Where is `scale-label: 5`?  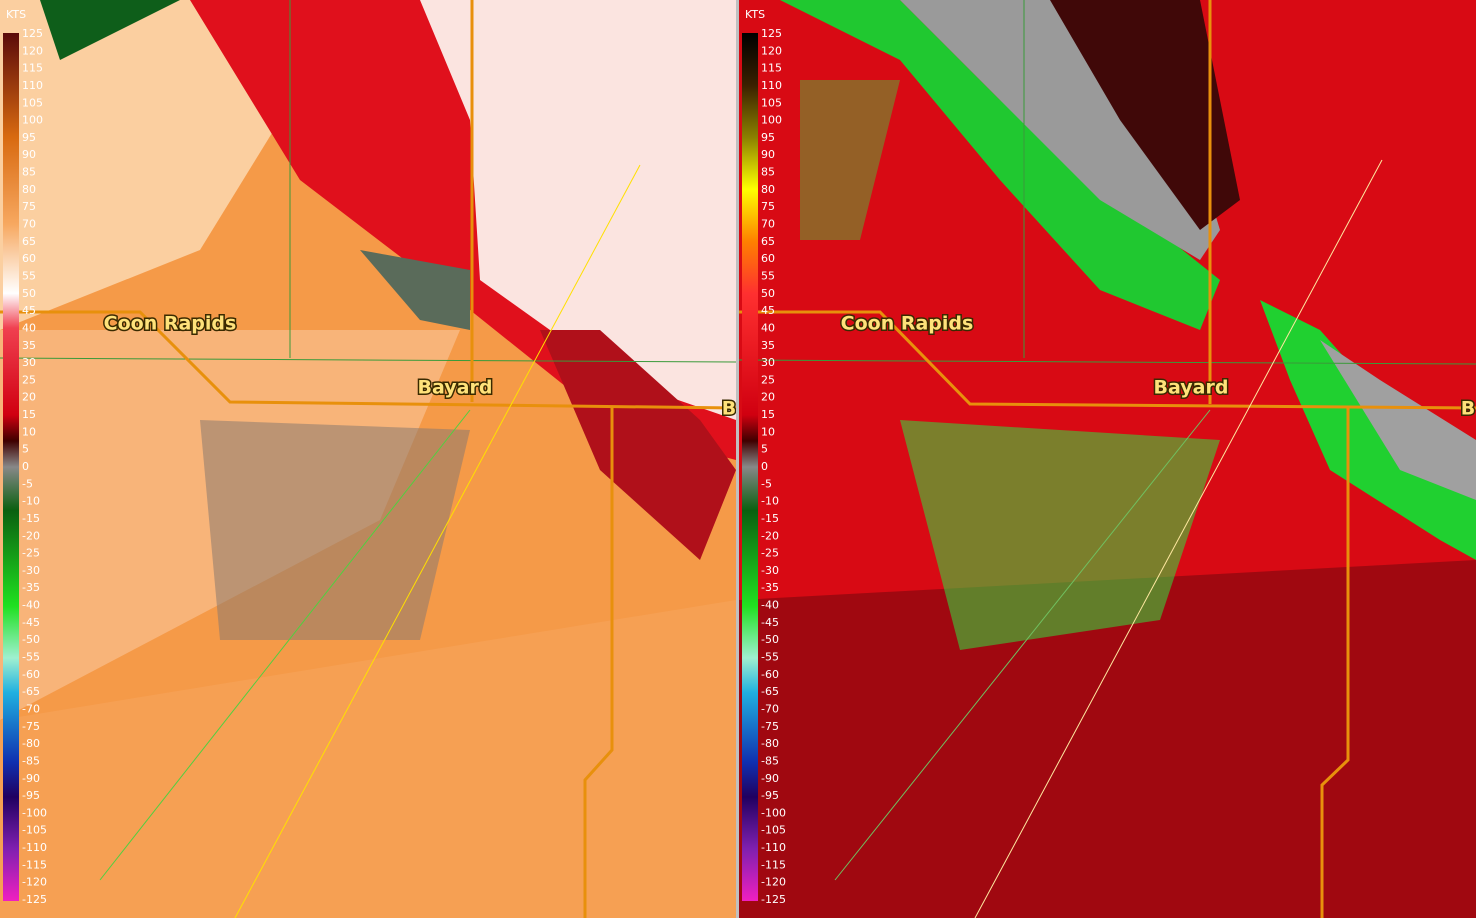
scale-label: 5 is located at coordinates (25, 449).